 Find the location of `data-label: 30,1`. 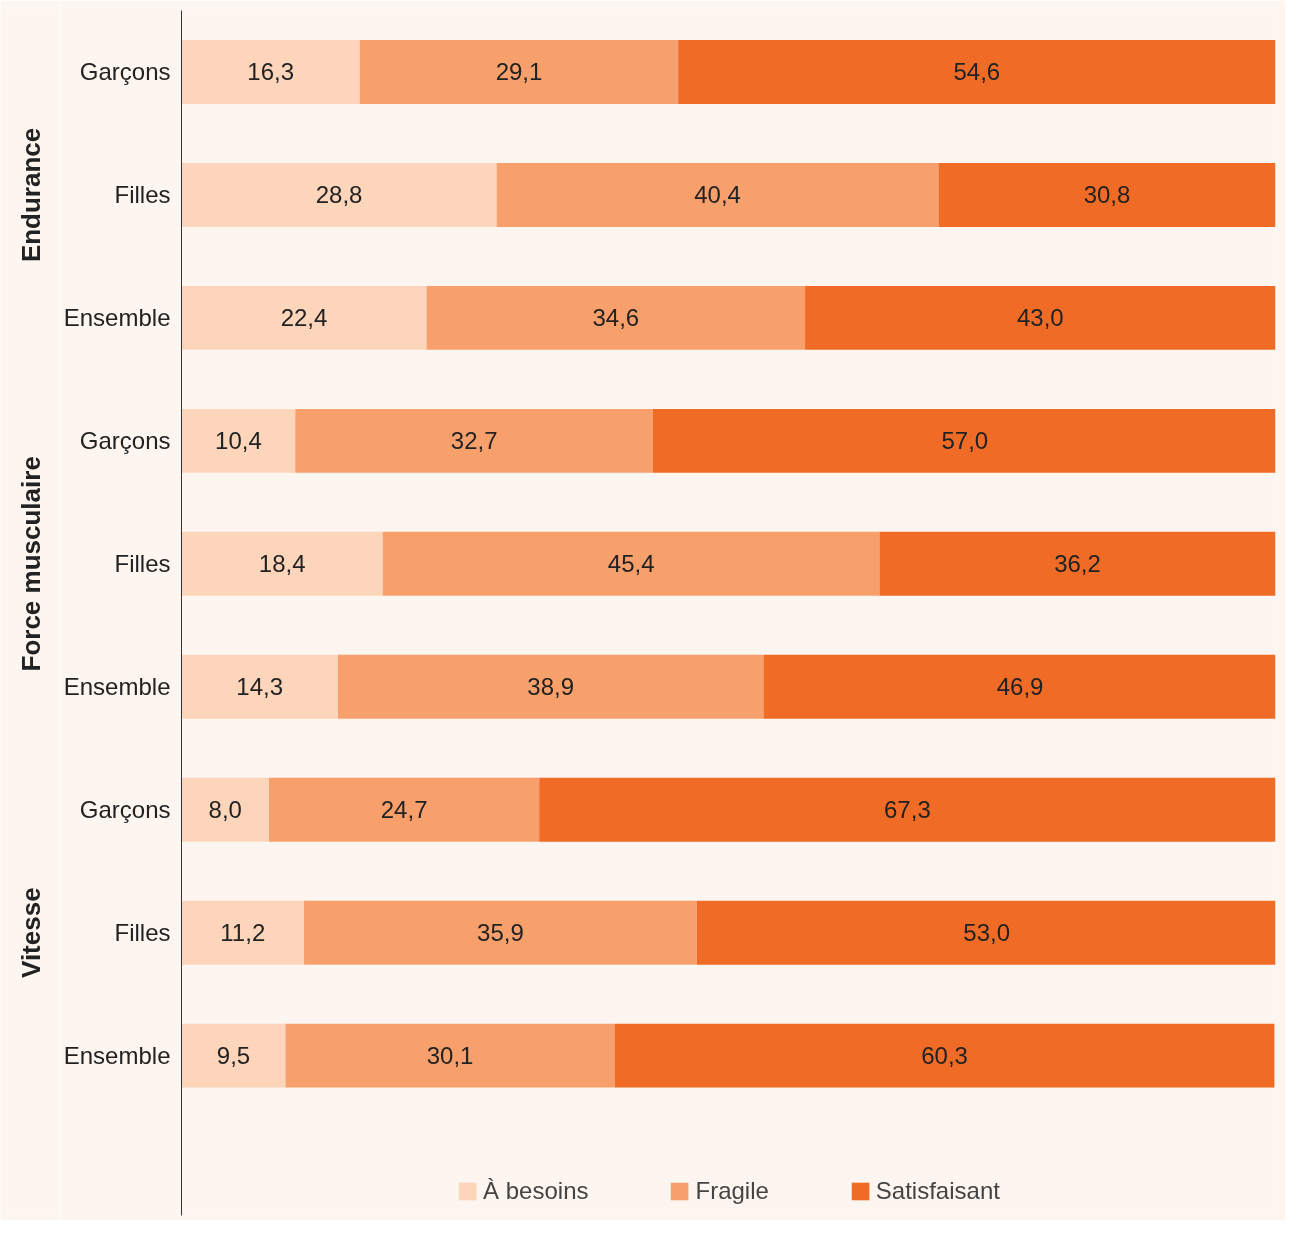

data-label: 30,1 is located at coordinates (450, 1056).